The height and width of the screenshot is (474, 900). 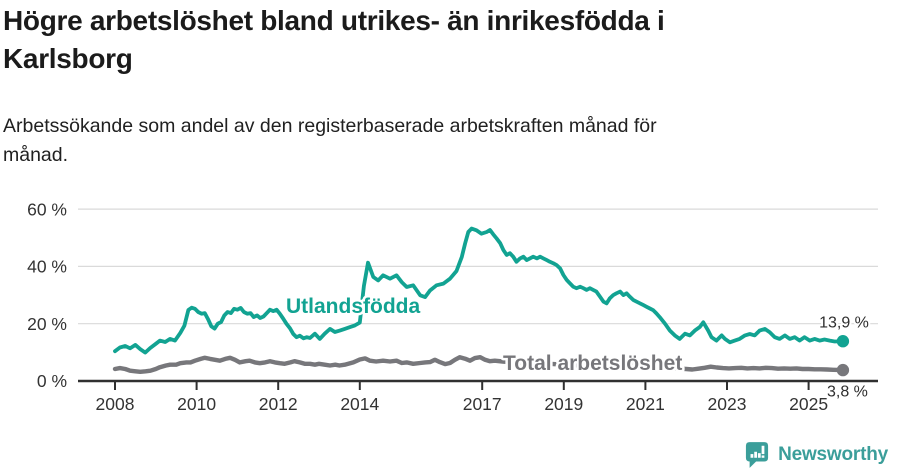 What do you see at coordinates (278, 404) in the screenshot?
I see `x-axis-tick-label: 2012` at bounding box center [278, 404].